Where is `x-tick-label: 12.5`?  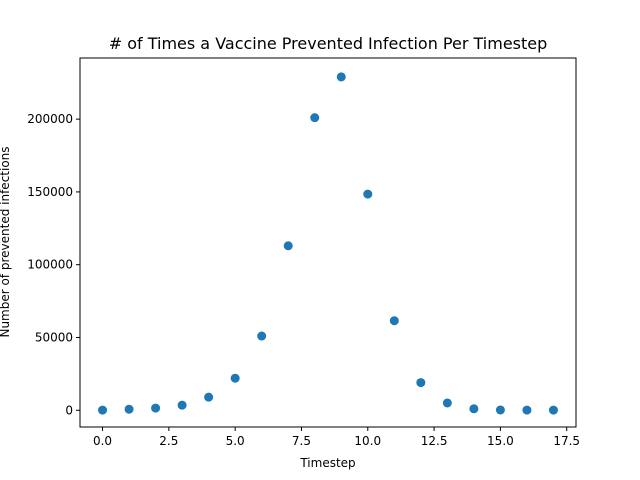
x-tick-label: 12.5 is located at coordinates (434, 441).